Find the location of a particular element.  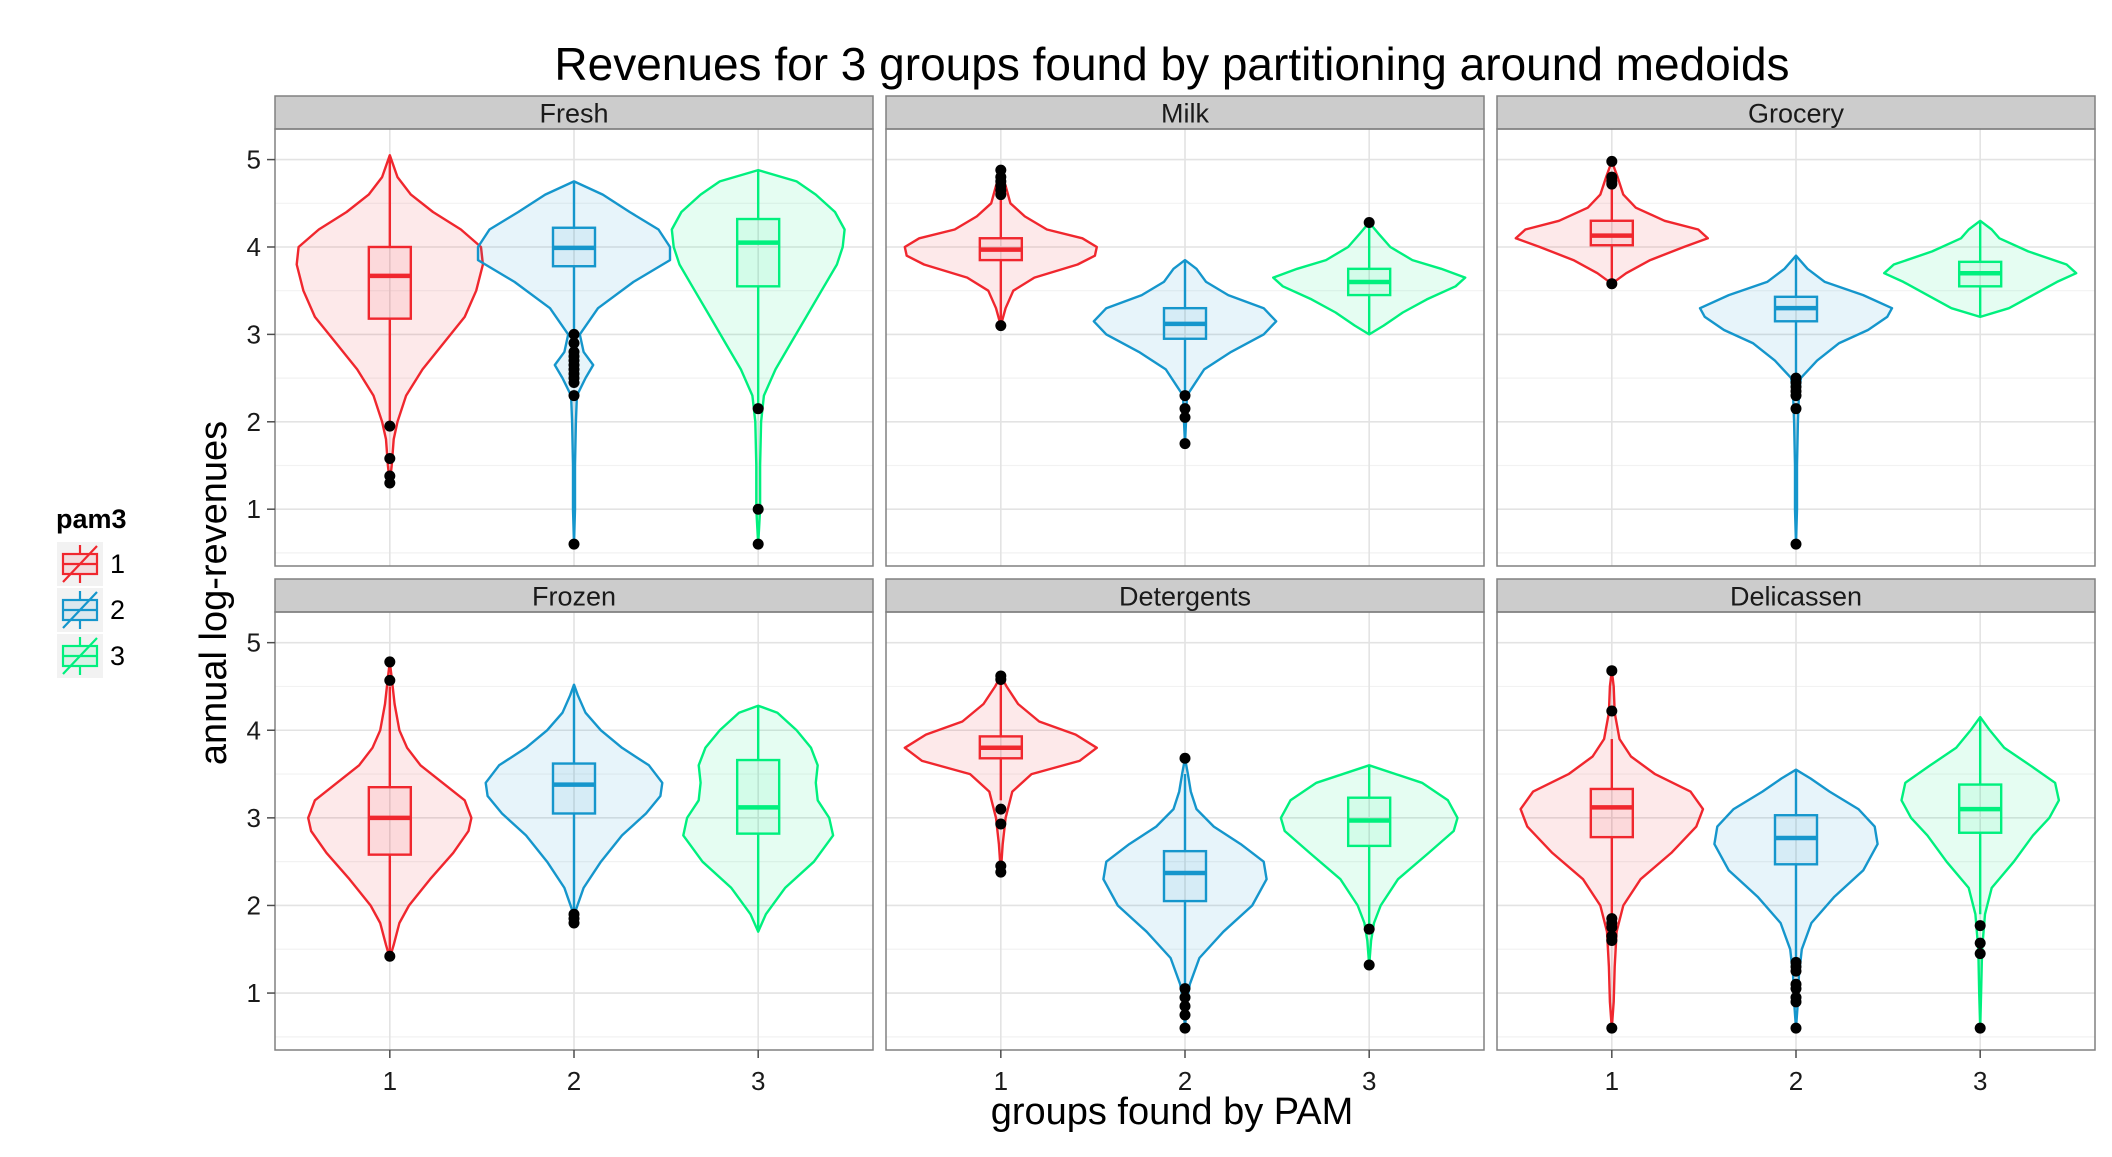

facet-panel-detergents: Detergents 1 2 3 is located at coordinates (1185, 837).